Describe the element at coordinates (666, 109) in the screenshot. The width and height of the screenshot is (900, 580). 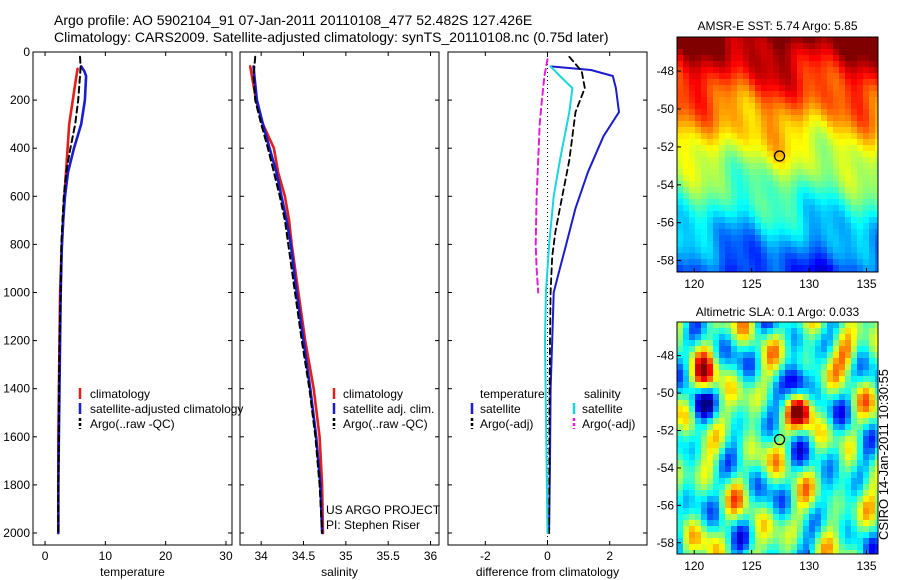
I see `y-tick-label: -50` at that location.